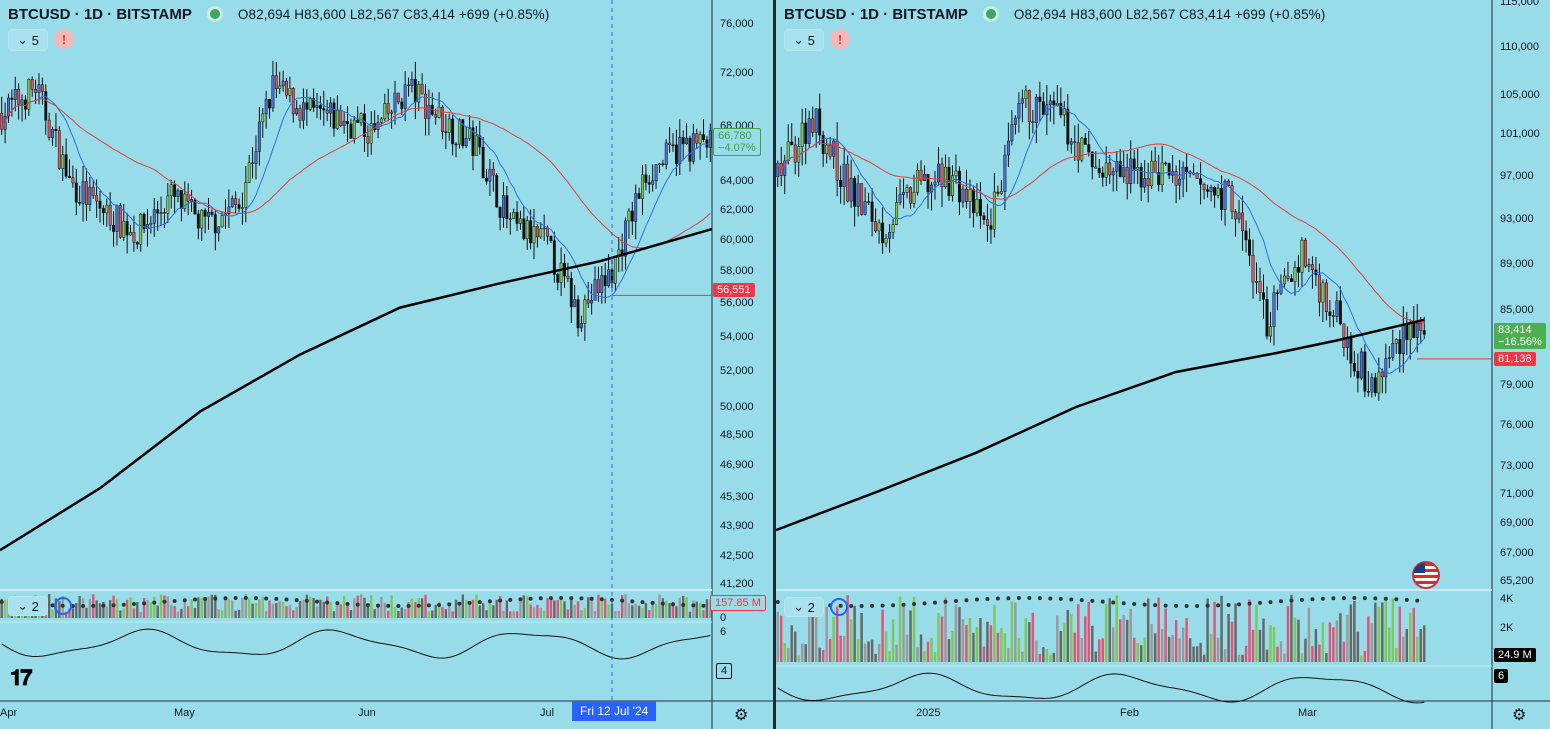 This screenshot has width=1550, height=729. Describe the element at coordinates (1426, 575) in the screenshot. I see `us-flag-icon` at that location.